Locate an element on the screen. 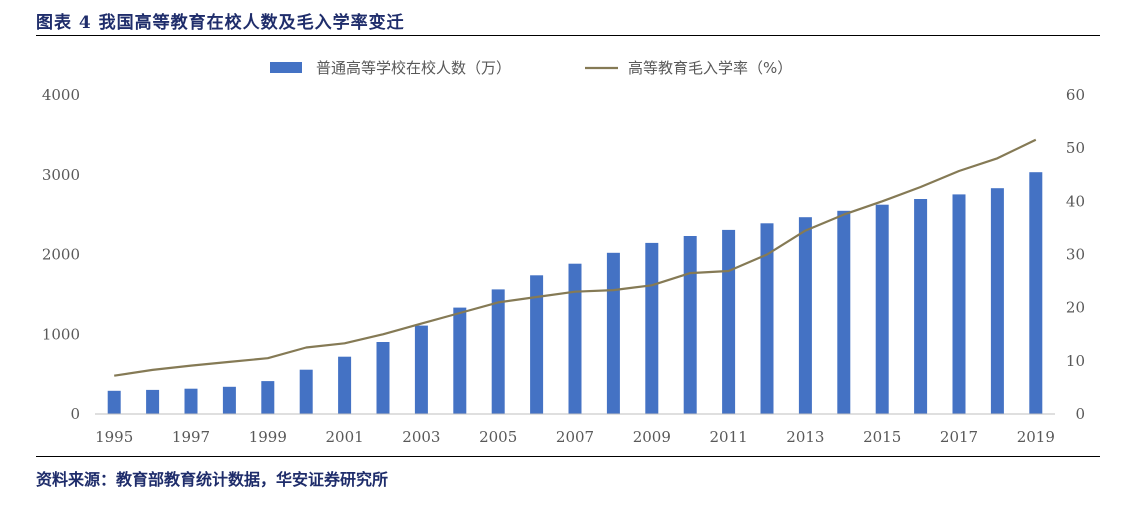 The width and height of the screenshot is (1136, 515). x-tick-label: 2003 is located at coordinates (421, 437).